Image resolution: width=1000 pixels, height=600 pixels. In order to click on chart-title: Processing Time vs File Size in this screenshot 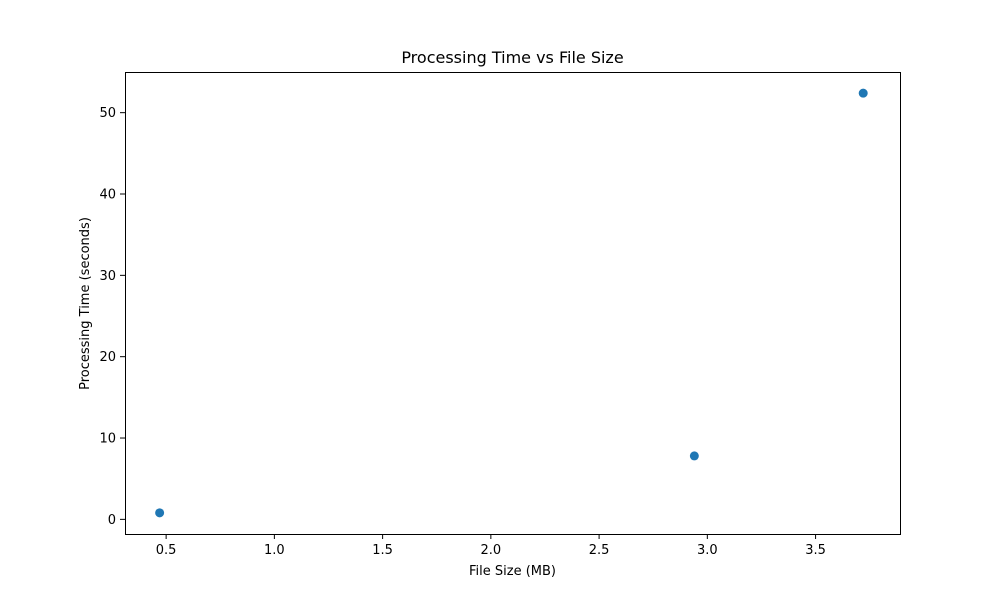, I will do `click(512, 57)`.